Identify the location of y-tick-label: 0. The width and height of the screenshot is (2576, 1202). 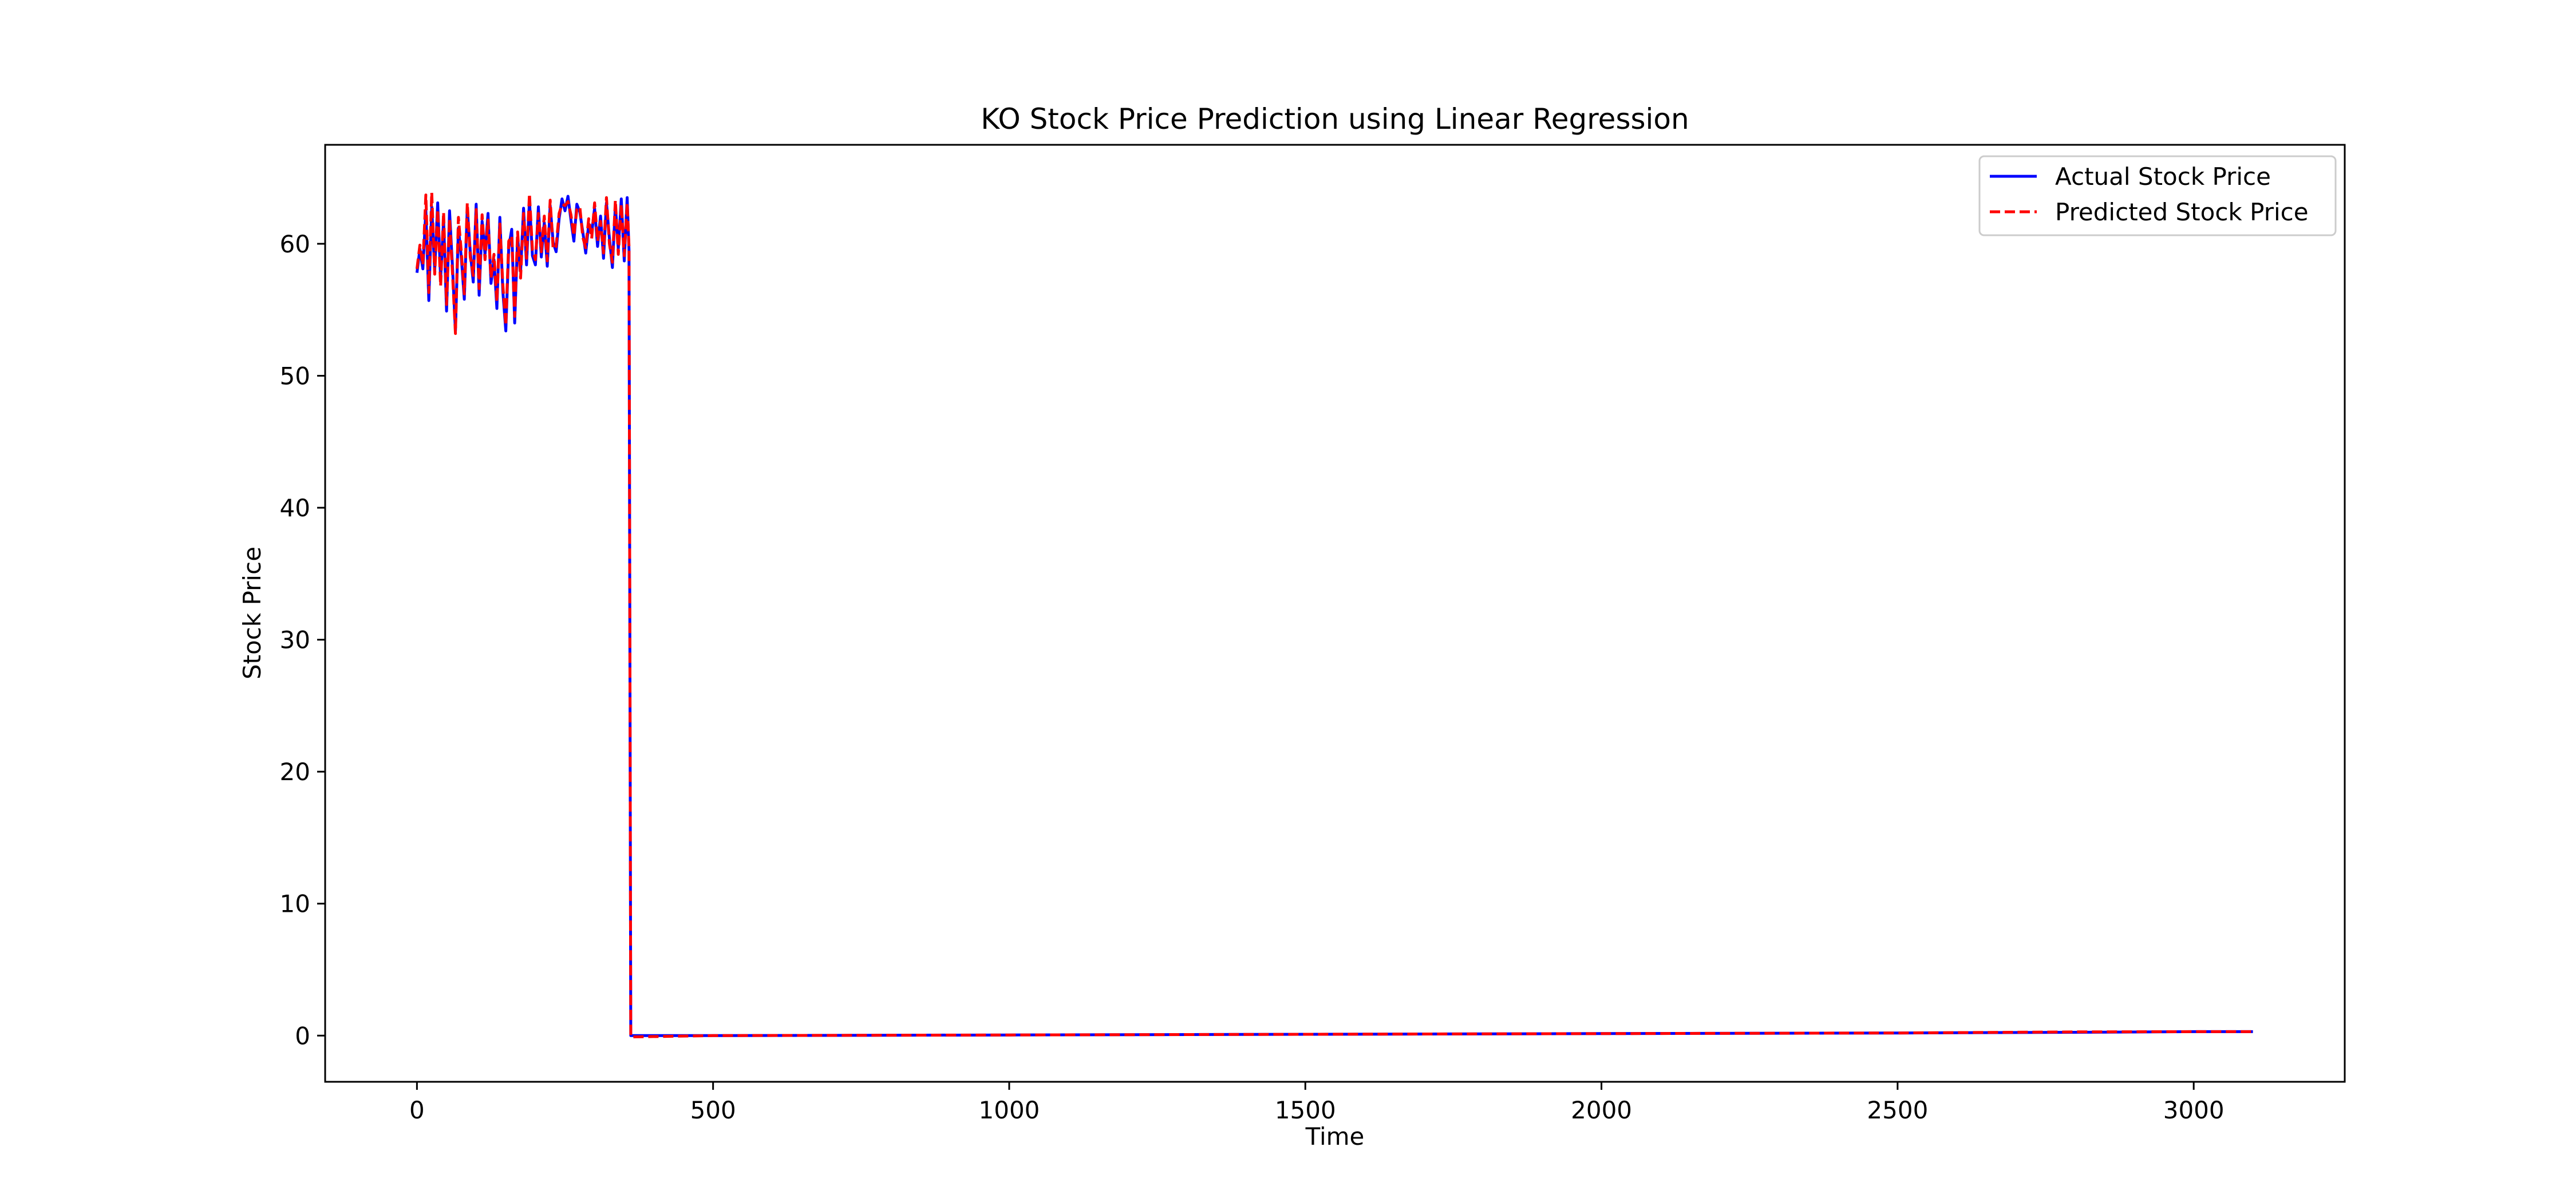
(302, 1036).